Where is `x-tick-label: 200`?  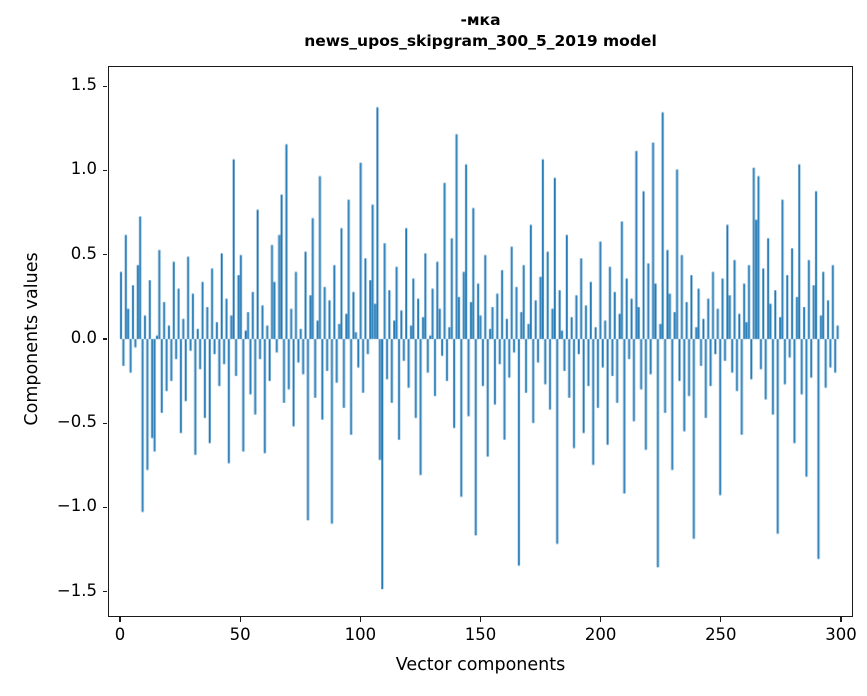
x-tick-label: 200 is located at coordinates (600, 634).